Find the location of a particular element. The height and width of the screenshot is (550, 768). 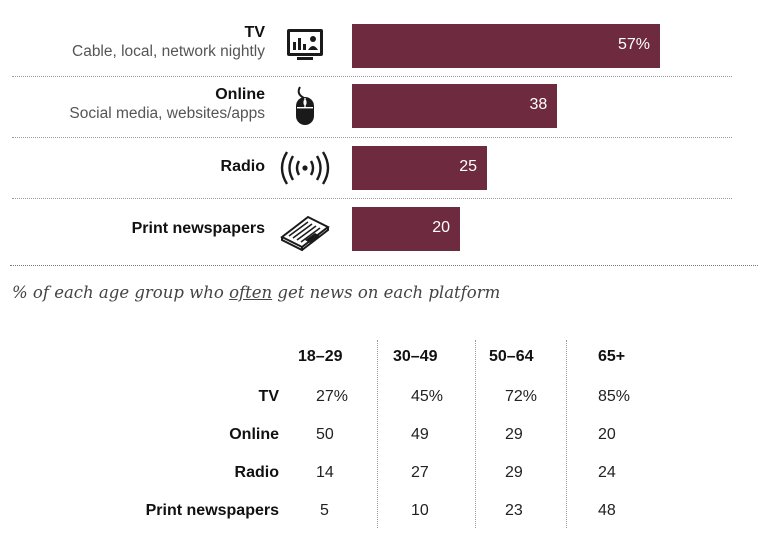

table-cell: 45% is located at coordinates (427, 396).